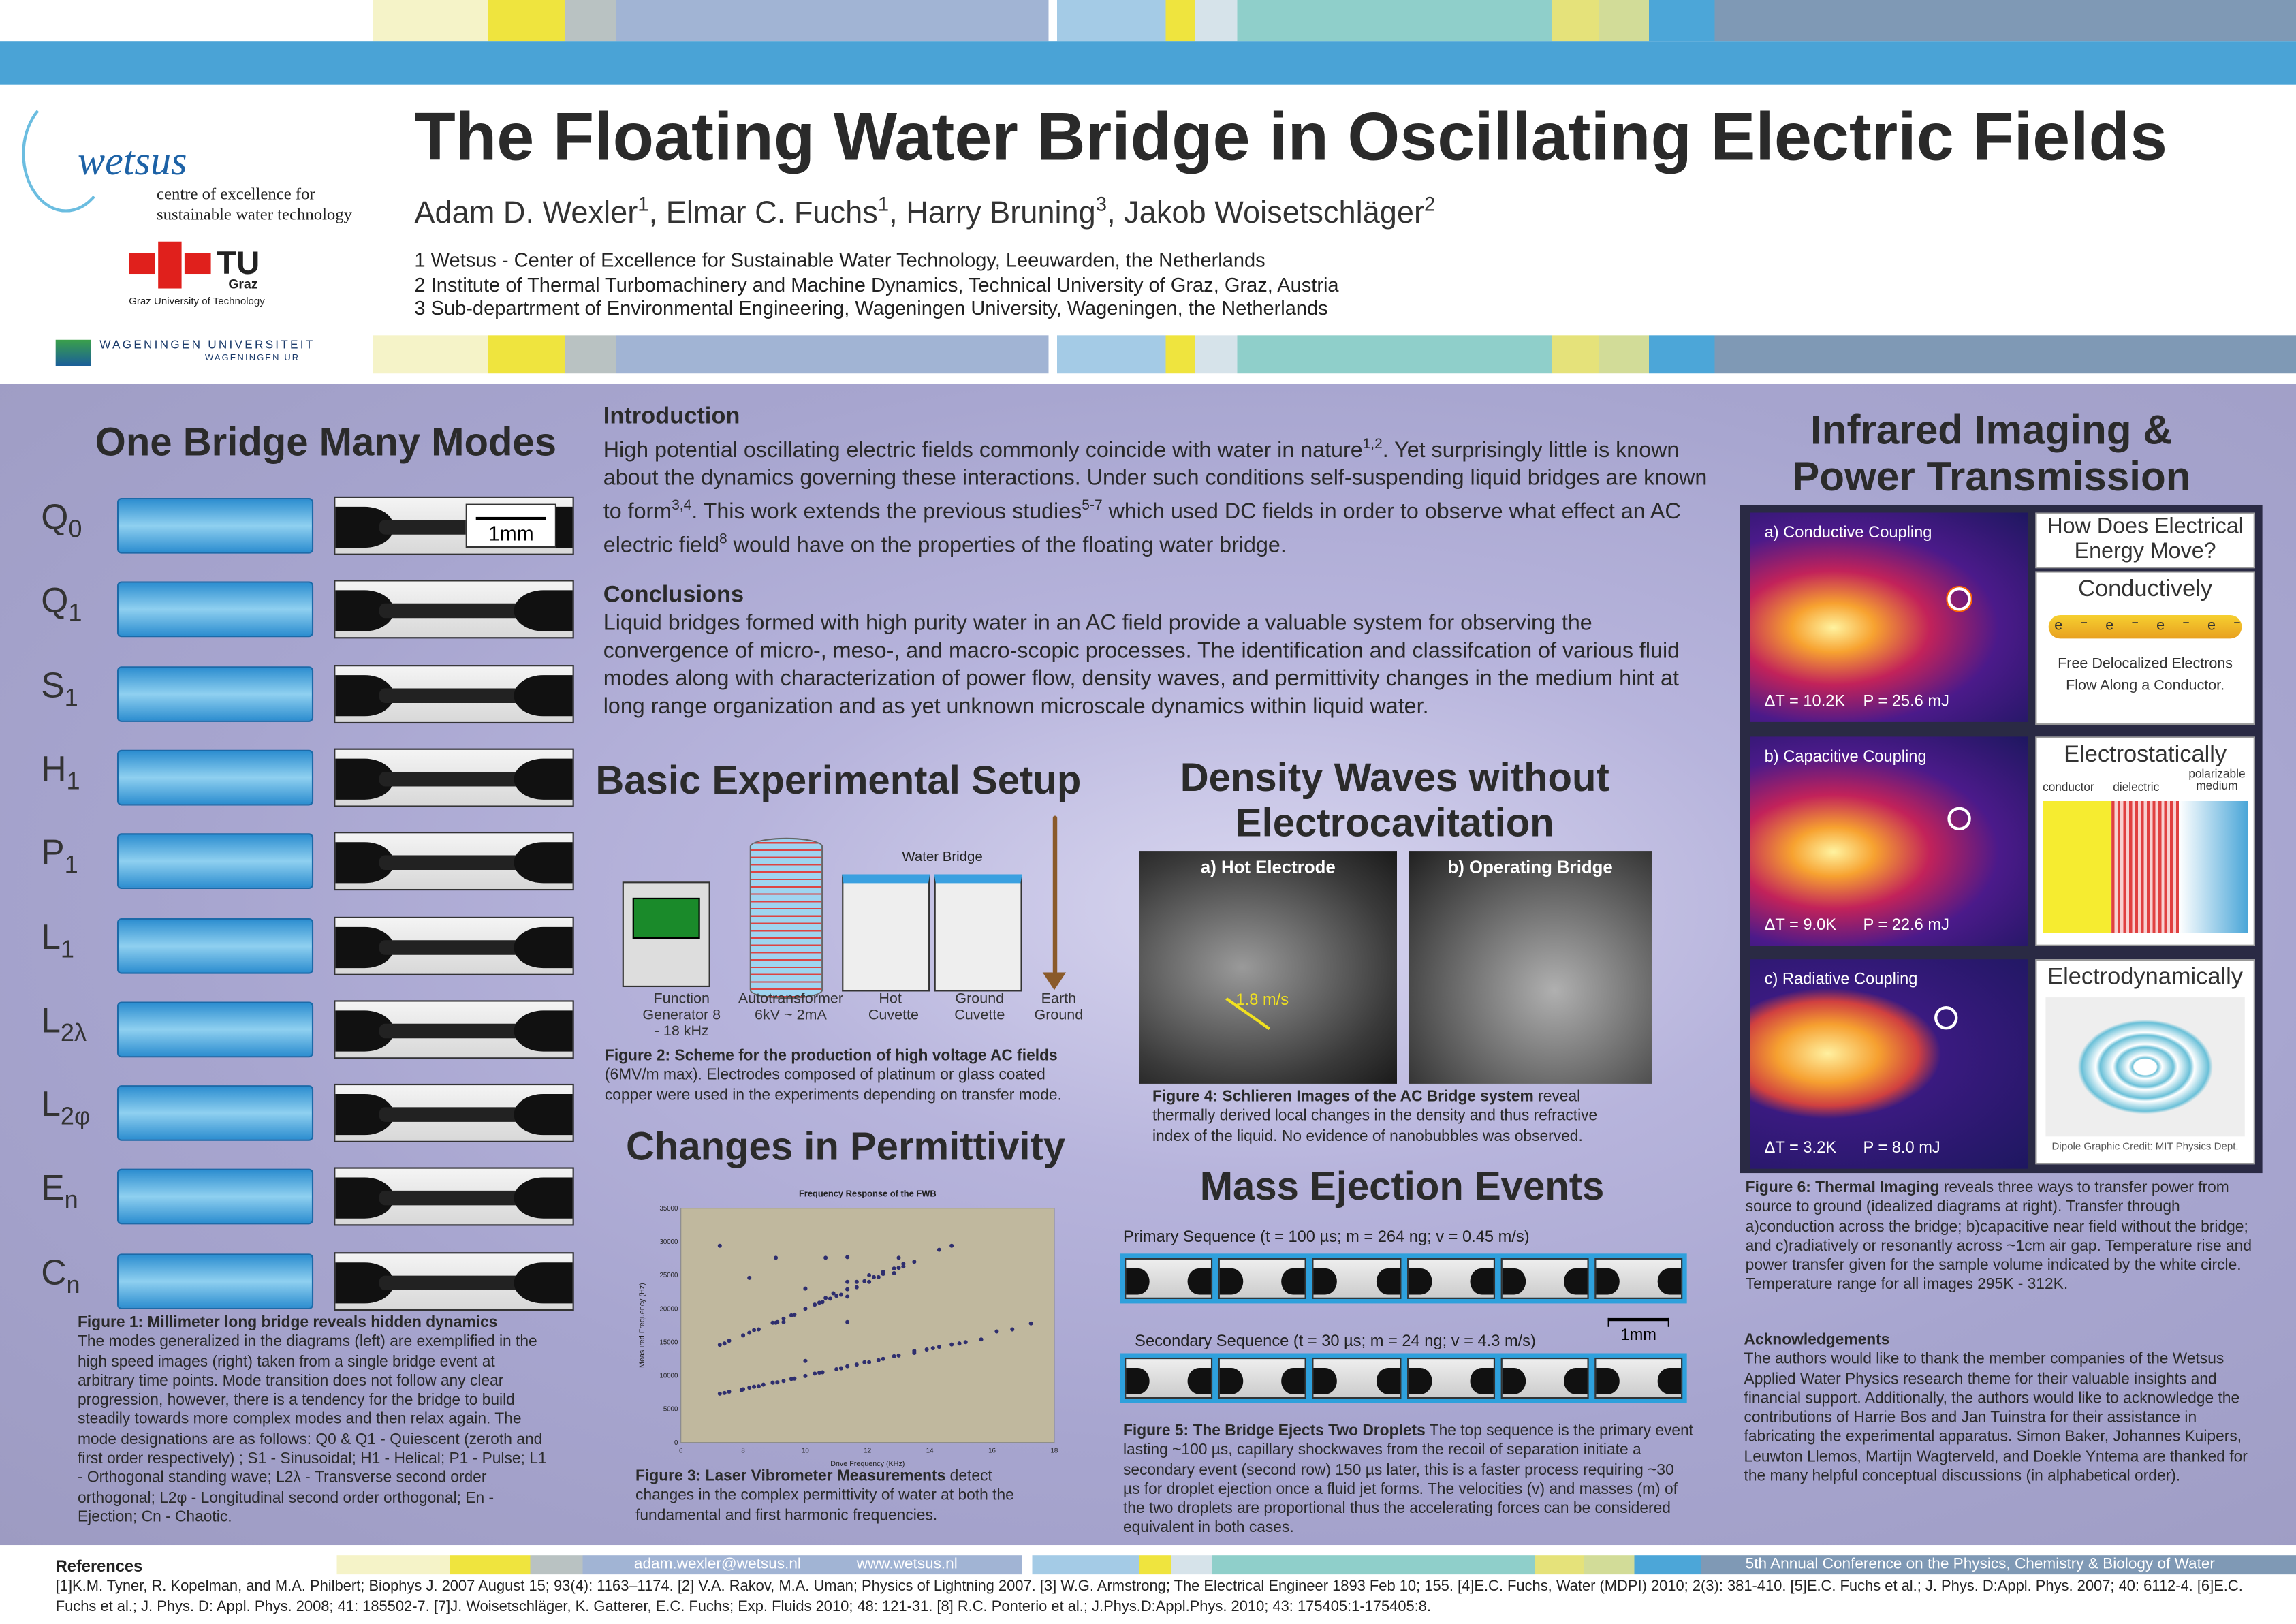 The width and height of the screenshot is (2296, 1624). Describe the element at coordinates (669, 1209) in the screenshot. I see `y-tick-label: 35000` at that location.